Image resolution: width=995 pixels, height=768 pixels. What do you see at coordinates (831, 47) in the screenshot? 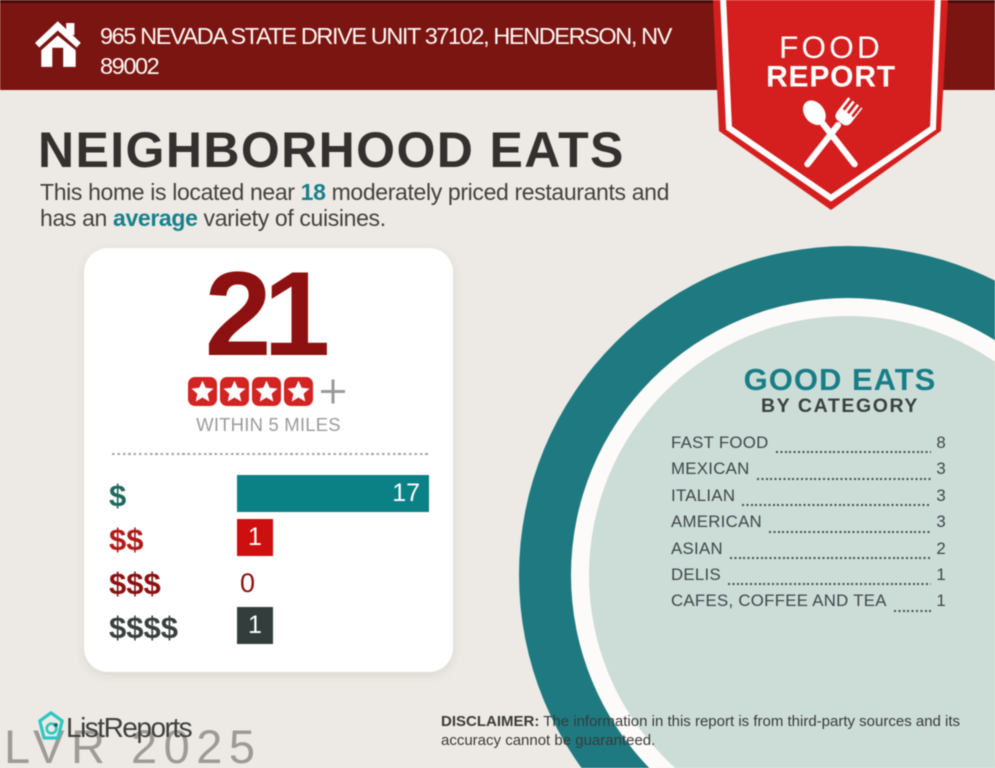
I see `svg-text: FOOD` at bounding box center [831, 47].